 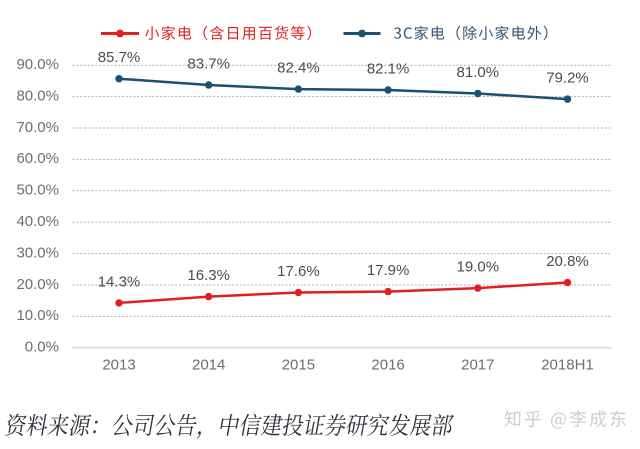 What do you see at coordinates (37, 190) in the screenshot?
I see `svg-text: 50.0%` at bounding box center [37, 190].